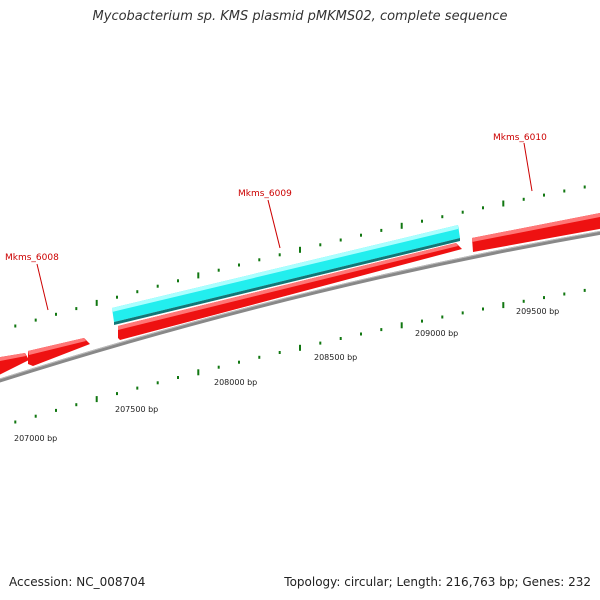 Image resolution: width=600 pixels, height=600 pixels. I want to click on gene-label-mkms-6008: Mkms_6008, so click(32, 258).